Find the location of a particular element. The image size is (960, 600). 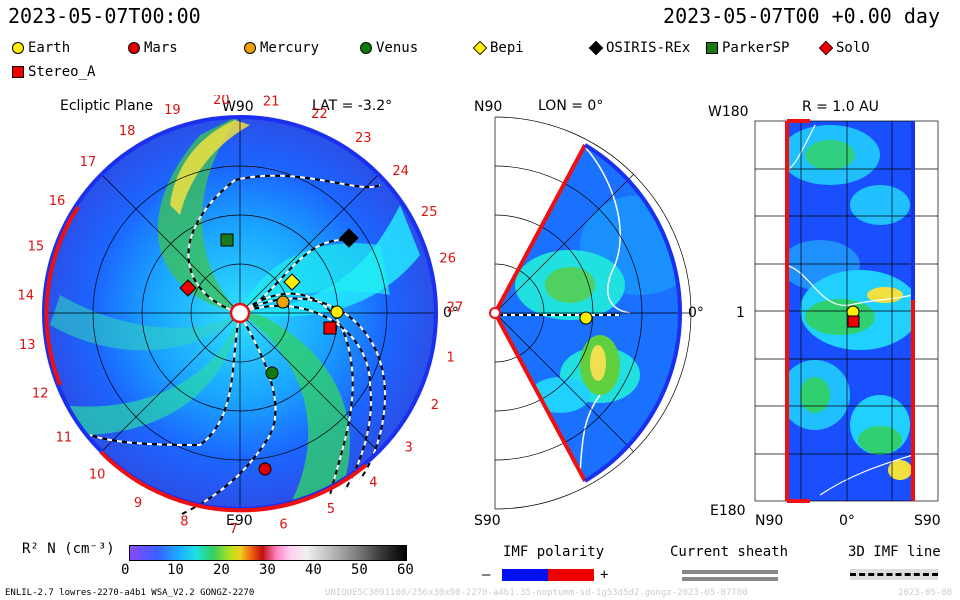

carrington-label: 3 is located at coordinates (408, 447).